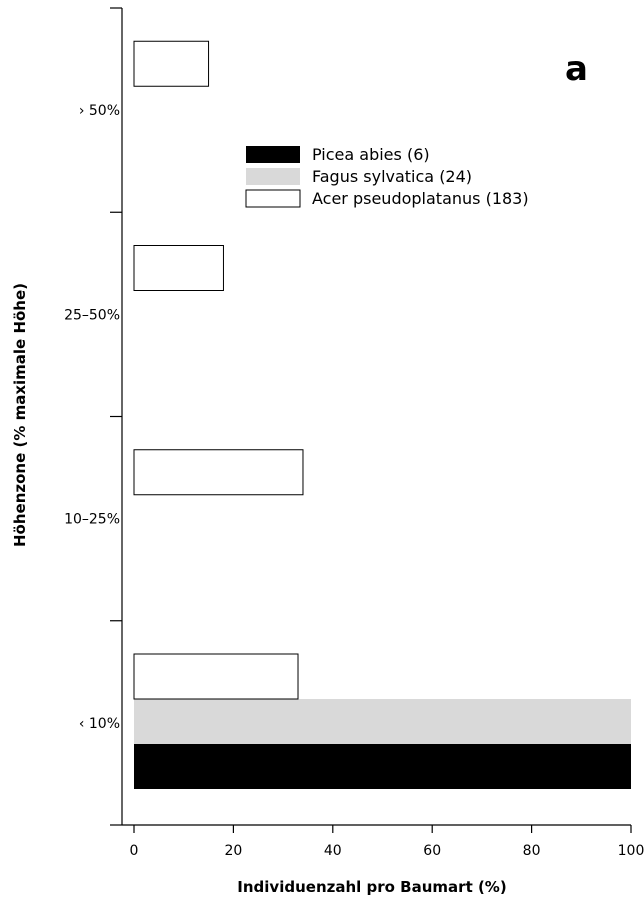 The image size is (644, 912). I want to click on x-axis-title: Individuenzahl pro Baumart (%), so click(371, 887).